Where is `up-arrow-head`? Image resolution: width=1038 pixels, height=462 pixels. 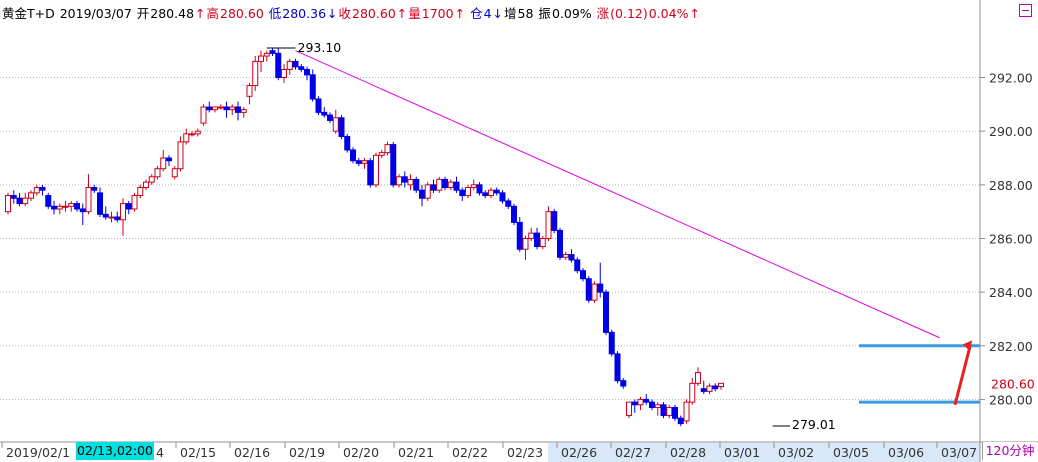 up-arrow-head is located at coordinates (967, 346).